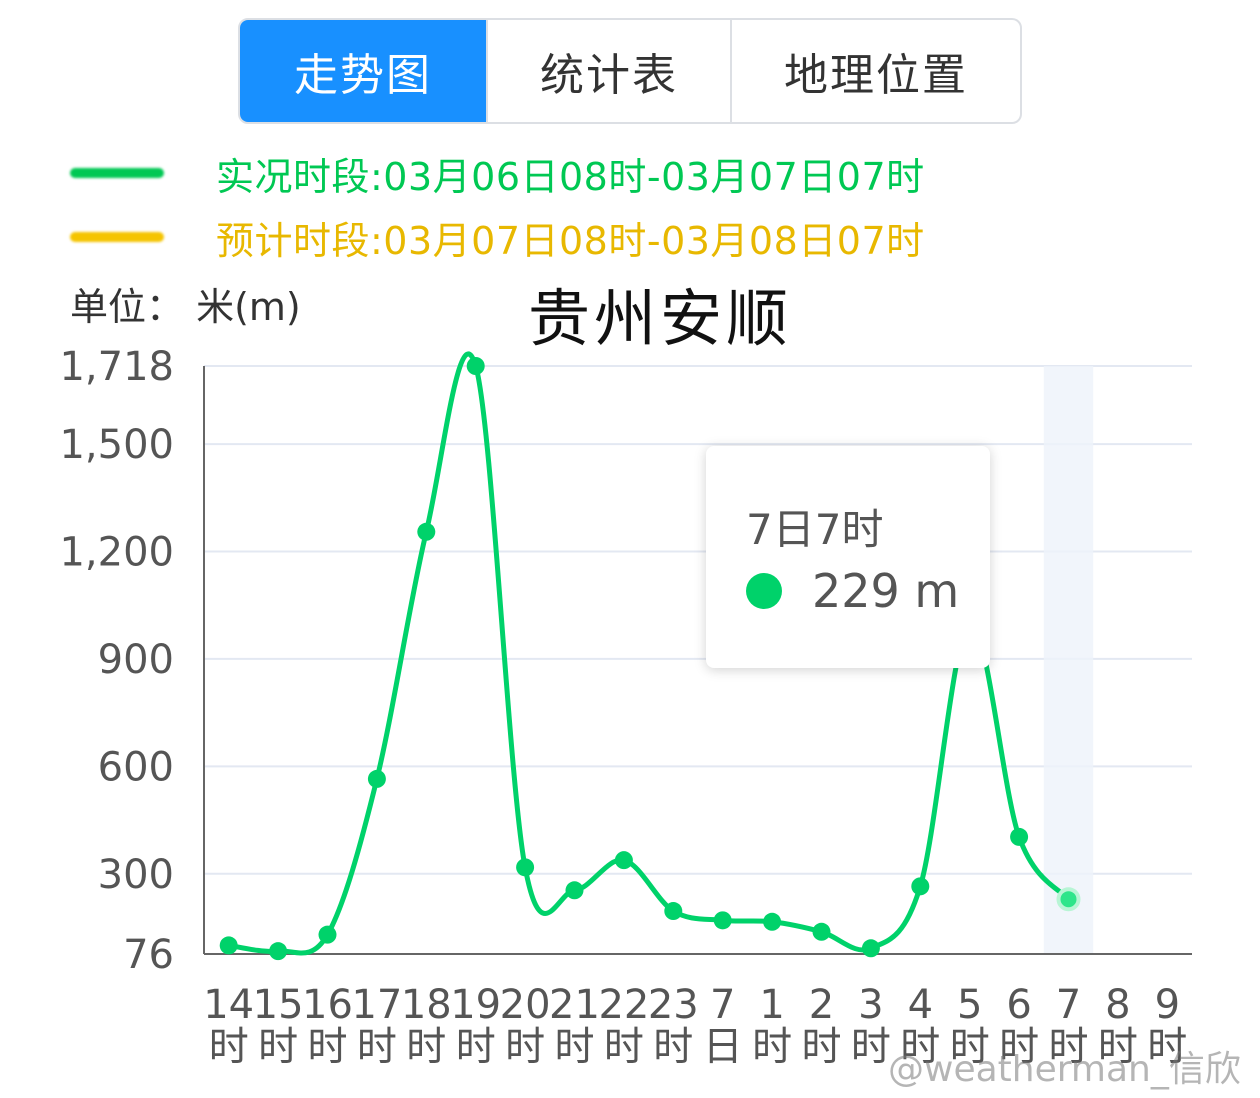 This screenshot has width=1260, height=1098. What do you see at coordinates (660, 318) in the screenshot?
I see `chart-title: 贵州安顺` at bounding box center [660, 318].